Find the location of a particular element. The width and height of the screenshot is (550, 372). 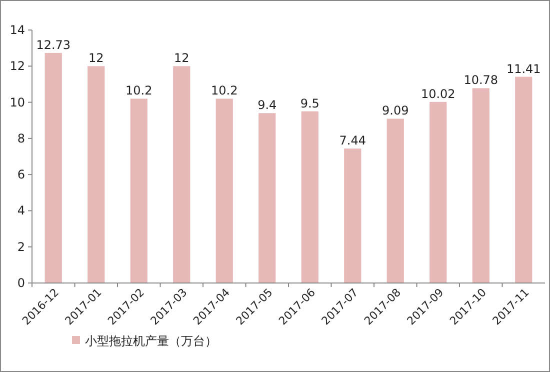

data-label: 9.4 is located at coordinates (267, 105).